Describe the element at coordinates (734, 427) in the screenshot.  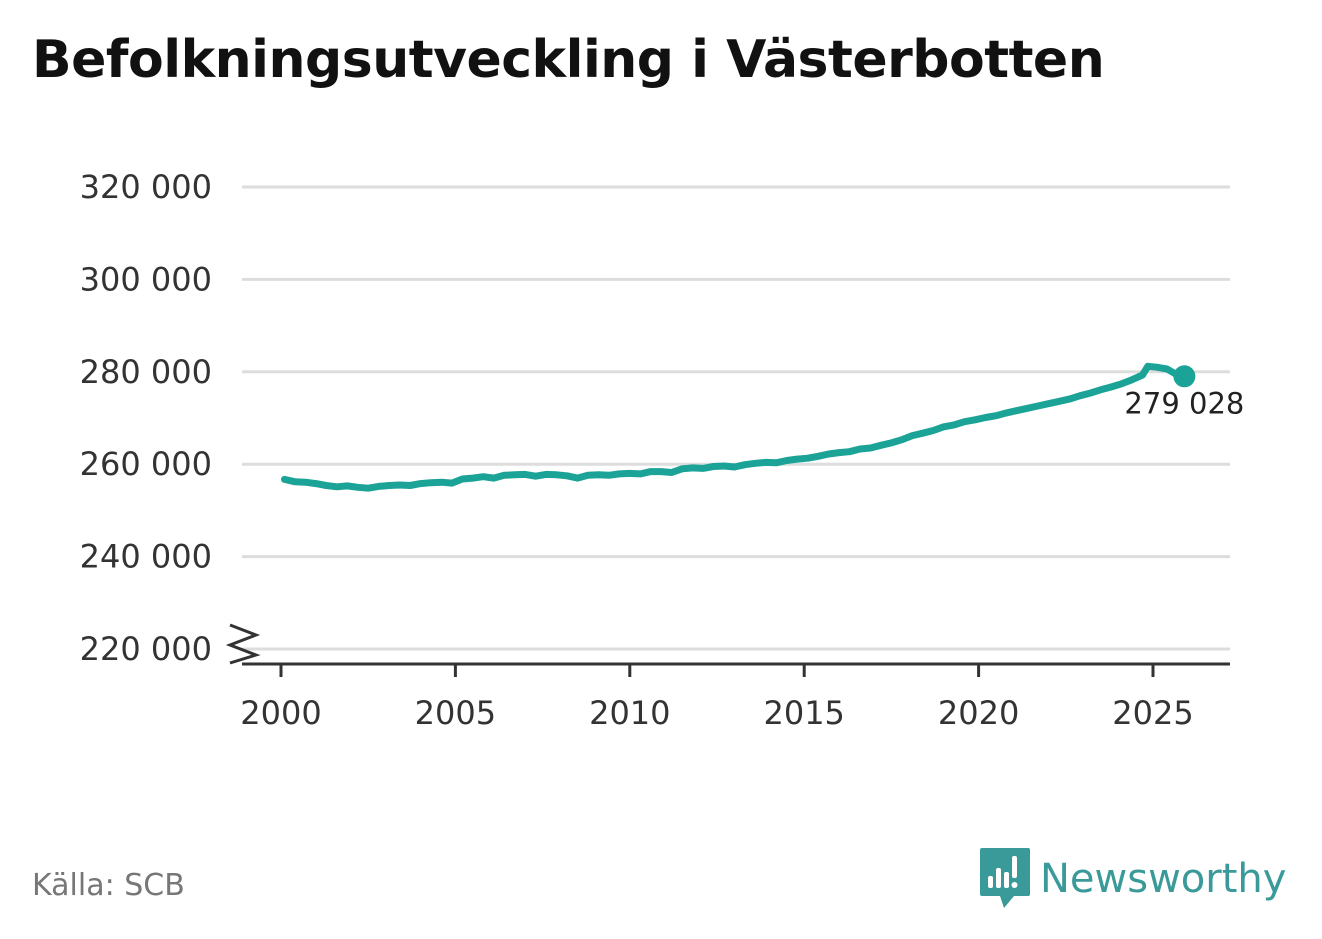
I see `series-line` at that location.